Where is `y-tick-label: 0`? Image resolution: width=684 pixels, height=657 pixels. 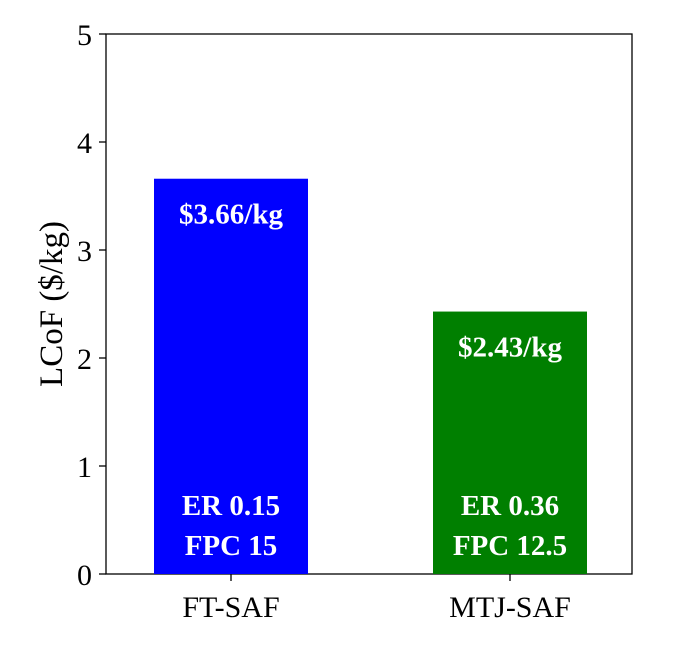
y-tick-label: 0 is located at coordinates (84, 575).